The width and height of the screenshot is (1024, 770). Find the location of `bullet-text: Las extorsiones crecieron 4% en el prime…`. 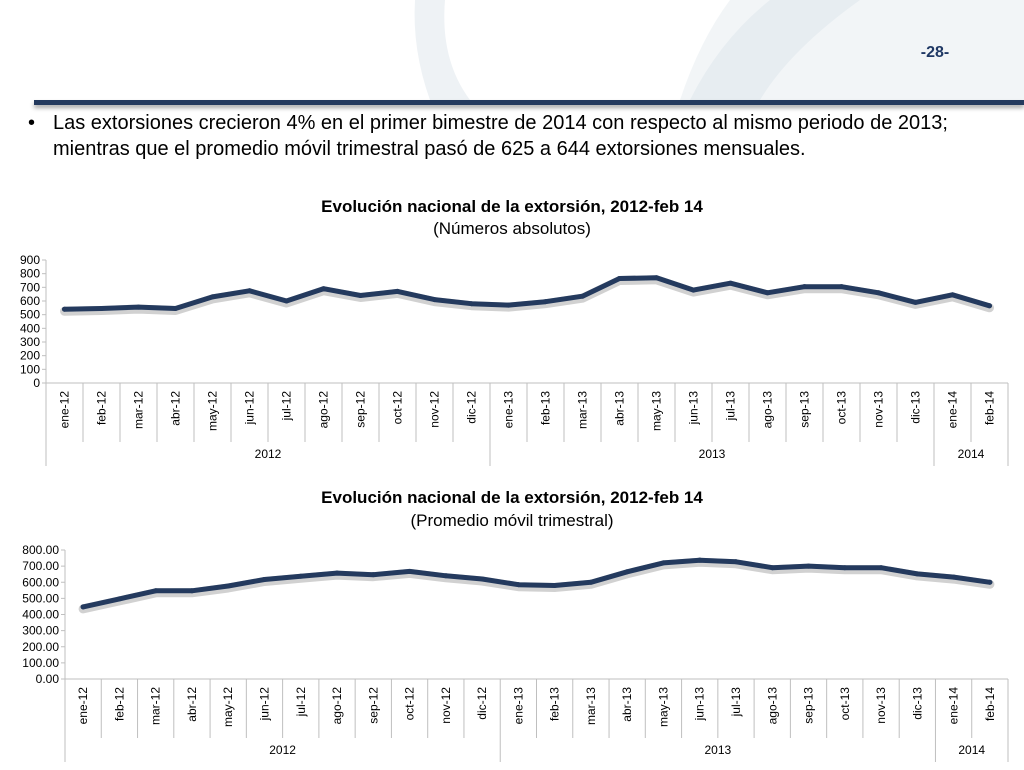

bullet-text: Las extorsiones crecieron 4% en el prime… is located at coordinates (500, 136).